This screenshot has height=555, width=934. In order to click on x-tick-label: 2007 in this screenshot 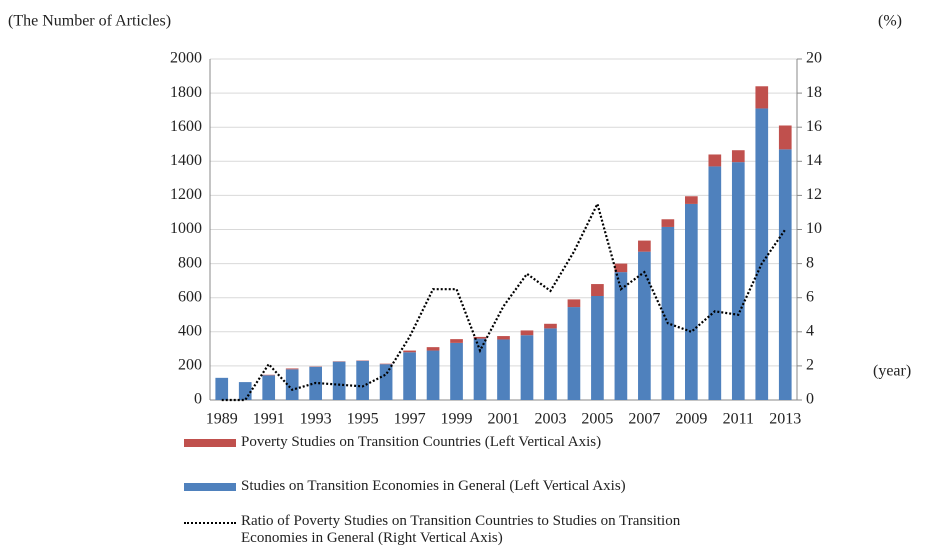, I will do `click(644, 419)`.